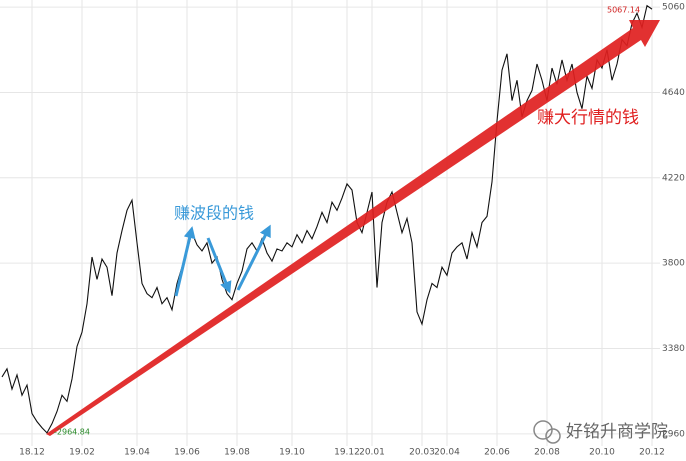 The height and width of the screenshot is (461, 686). What do you see at coordinates (673, 93) in the screenshot?
I see `y-tick-label: 4640` at bounding box center [673, 93].